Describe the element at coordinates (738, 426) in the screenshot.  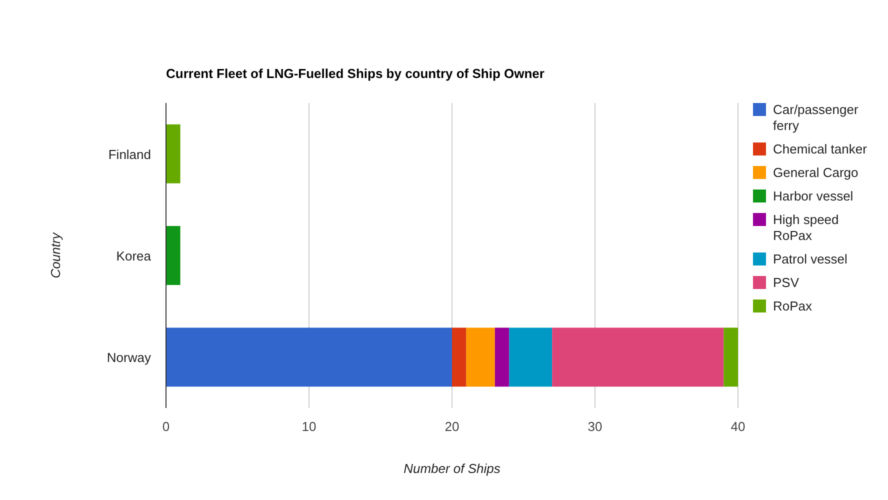
I see `x-tick-label: 40` at that location.